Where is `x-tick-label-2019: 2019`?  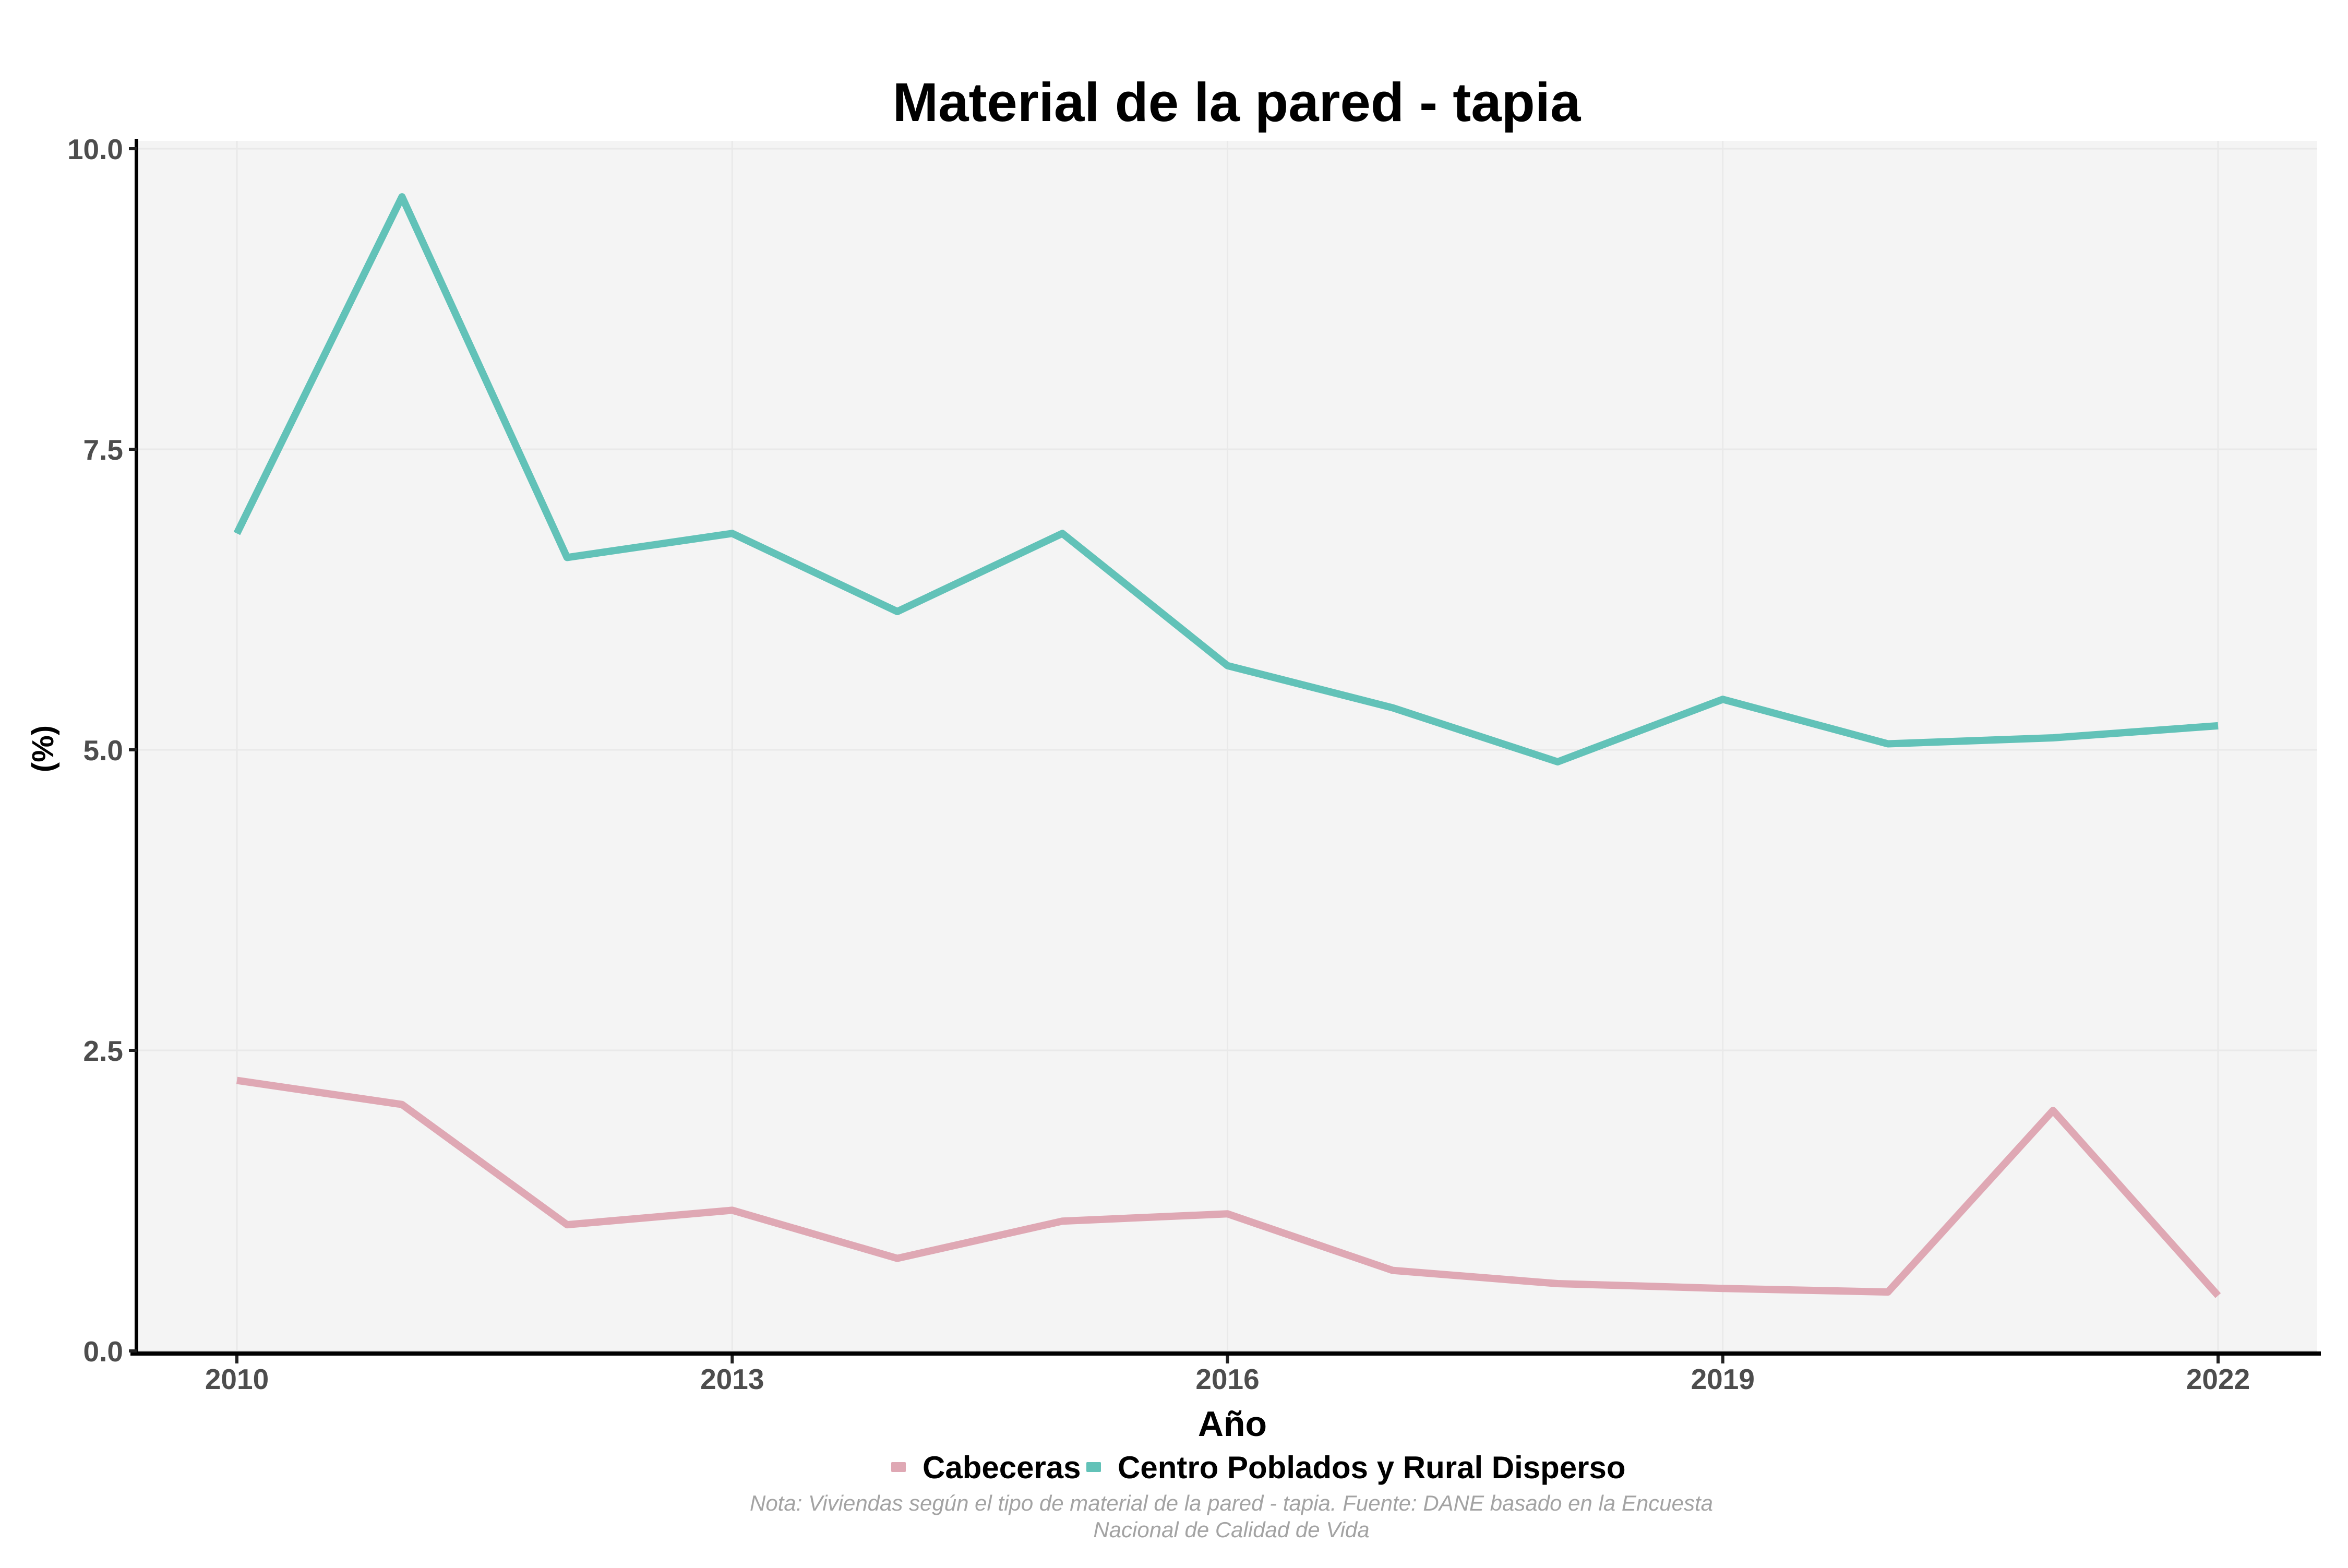 x-tick-label-2019: 2019 is located at coordinates (1723, 1379).